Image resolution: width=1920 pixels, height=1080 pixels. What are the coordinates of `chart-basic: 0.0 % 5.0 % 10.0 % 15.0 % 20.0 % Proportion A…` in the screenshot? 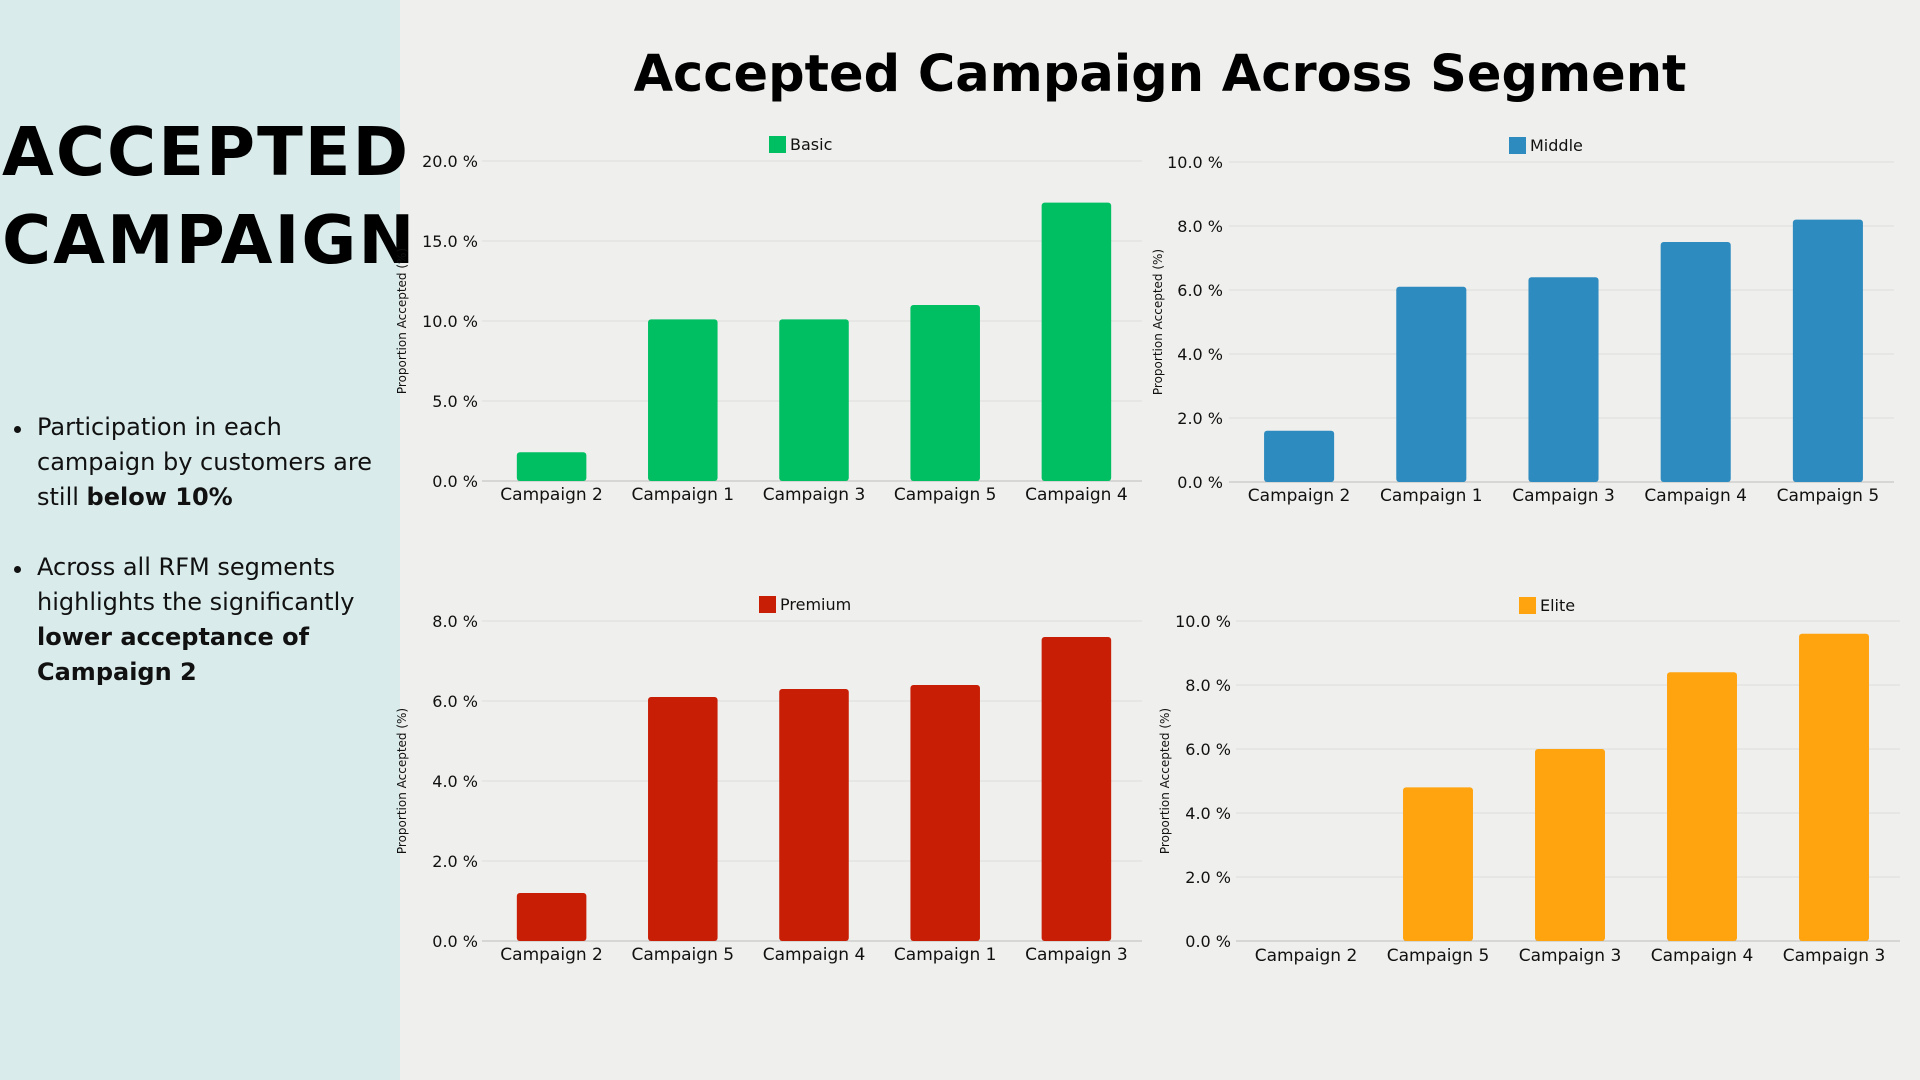 It's located at (768, 320).